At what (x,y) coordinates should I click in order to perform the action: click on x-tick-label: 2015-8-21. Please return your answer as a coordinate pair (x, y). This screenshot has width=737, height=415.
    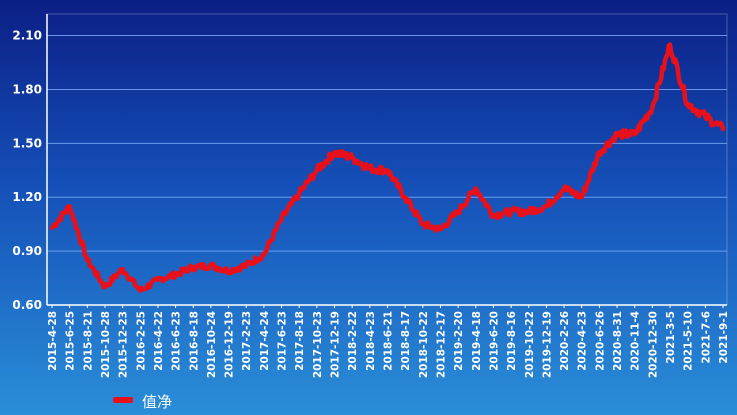
    Looking at the image, I should click on (88, 341).